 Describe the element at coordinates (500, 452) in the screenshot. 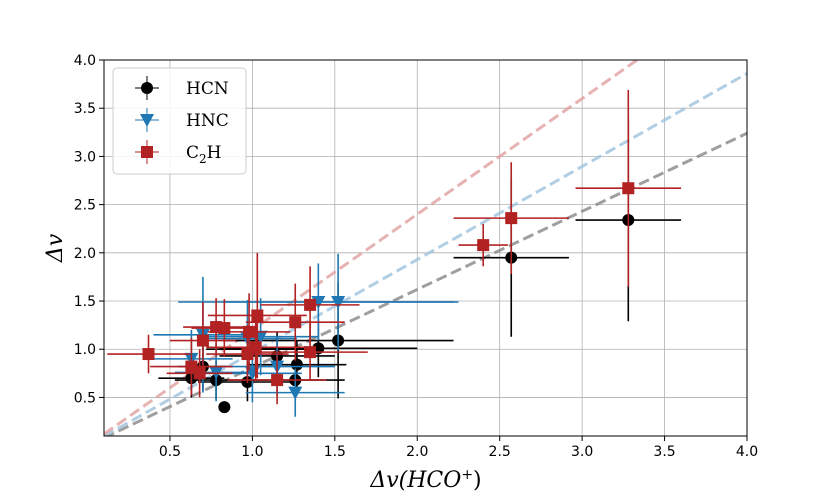

I see `x-tick-label: 2.5` at that location.